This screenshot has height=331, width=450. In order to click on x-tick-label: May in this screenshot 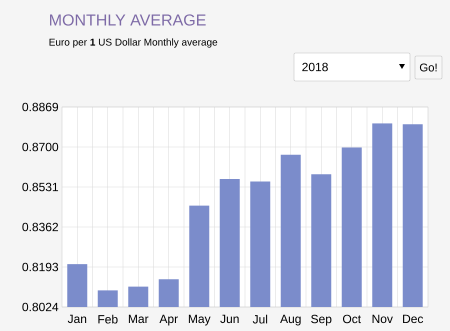, I will do `click(199, 320)`.